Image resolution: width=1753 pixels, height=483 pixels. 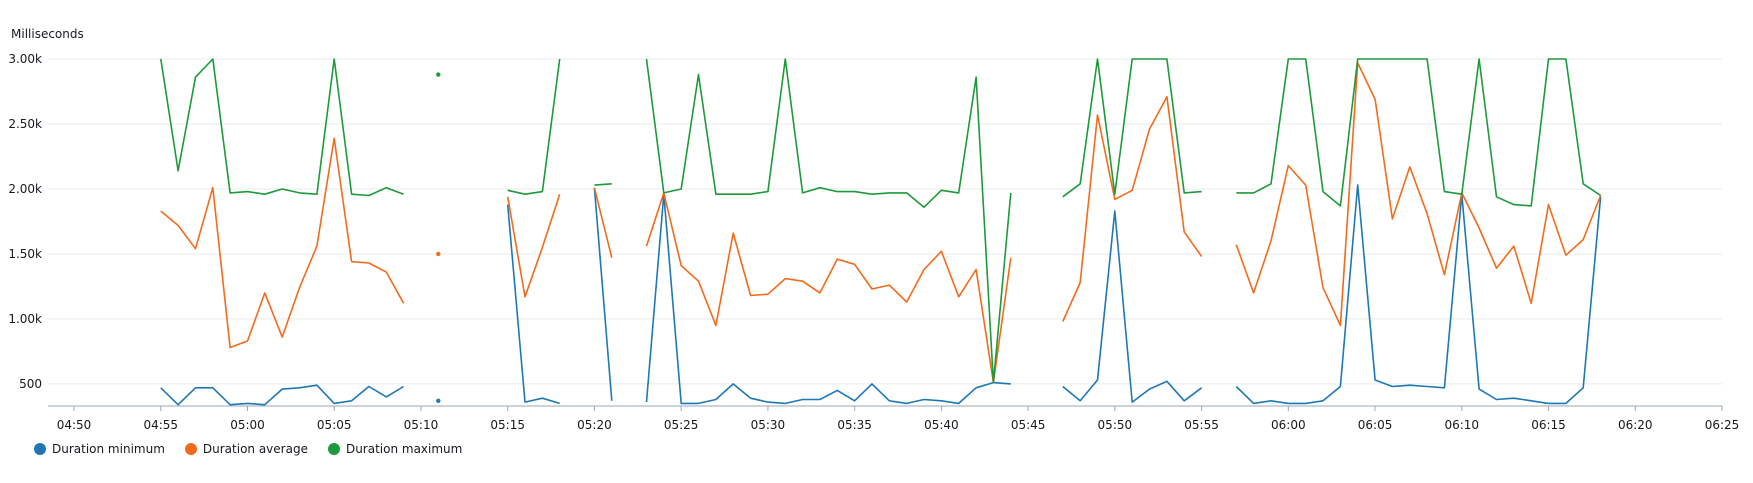 What do you see at coordinates (47, 34) in the screenshot?
I see `y-axis-label: Milliseconds` at bounding box center [47, 34].